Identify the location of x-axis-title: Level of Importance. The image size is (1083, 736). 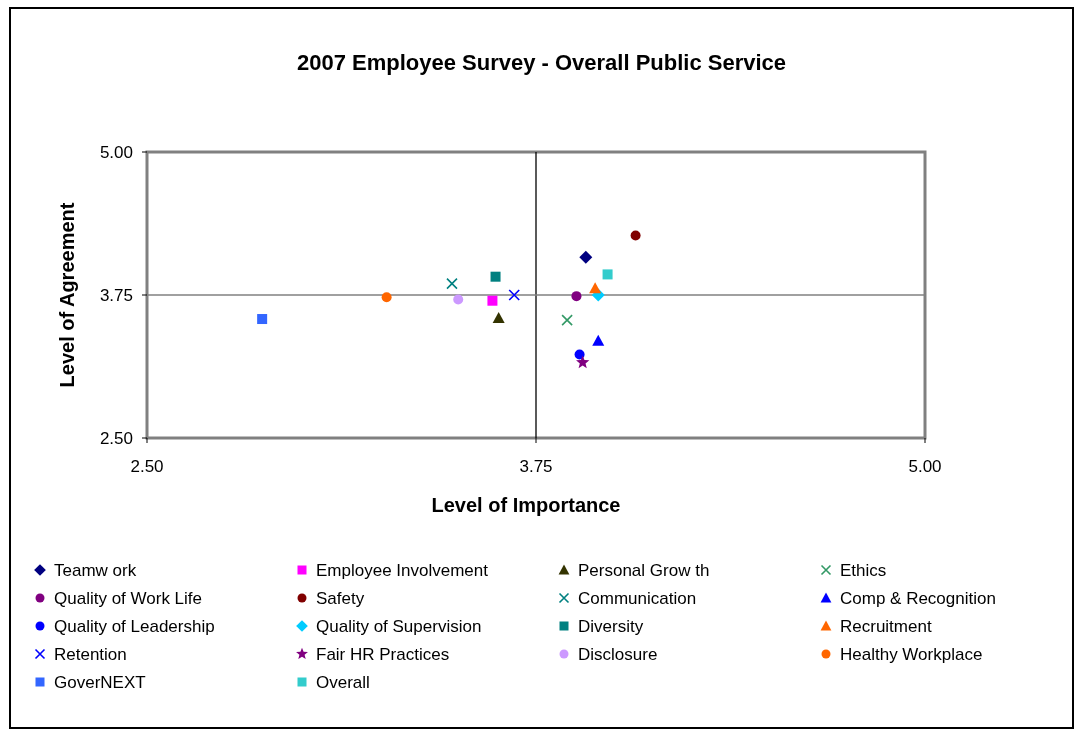
(526, 505).